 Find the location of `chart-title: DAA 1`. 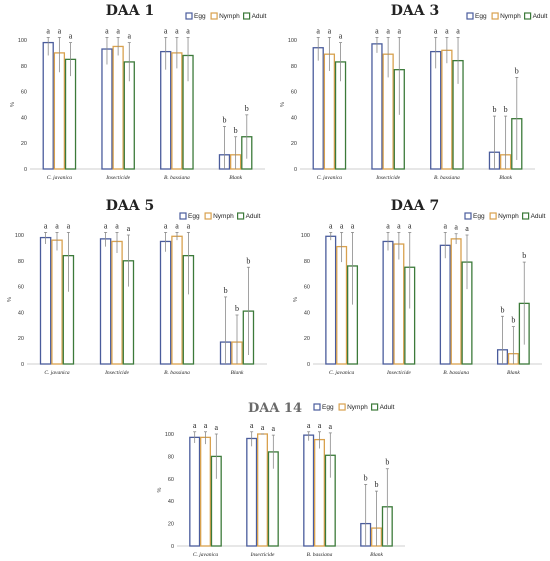

chart-title: DAA 1 is located at coordinates (130, 11).